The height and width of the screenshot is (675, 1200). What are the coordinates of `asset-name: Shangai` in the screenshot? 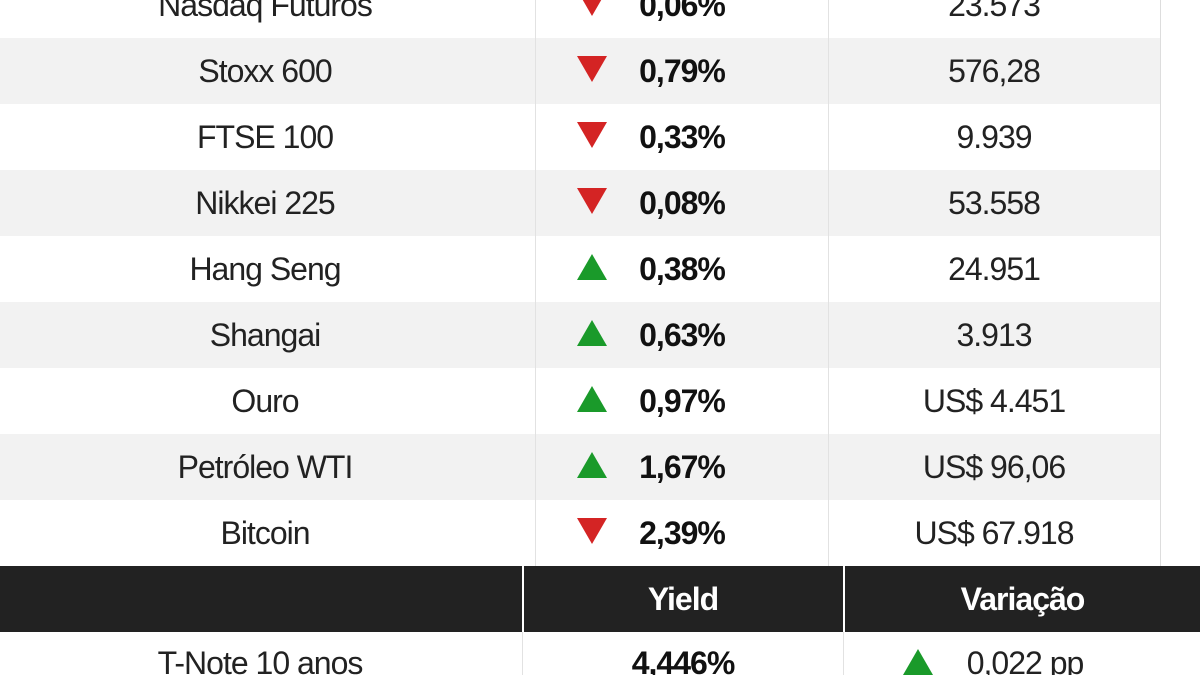 It's located at (265, 334).